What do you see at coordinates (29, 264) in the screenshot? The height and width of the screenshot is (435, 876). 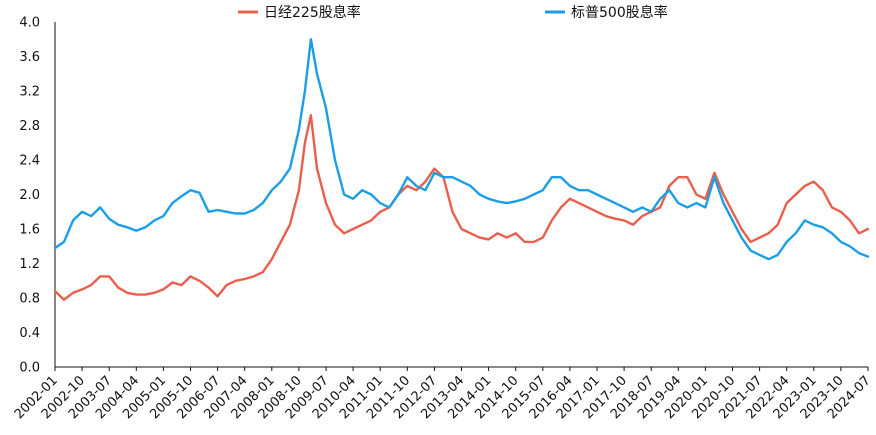 I see `y-tick-label: 1.2` at bounding box center [29, 264].